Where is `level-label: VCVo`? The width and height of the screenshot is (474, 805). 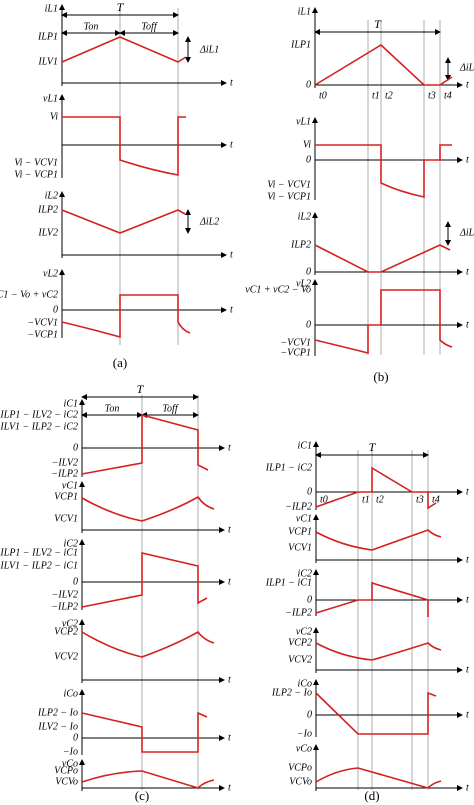 level-label: VCVo is located at coordinates (300, 781).